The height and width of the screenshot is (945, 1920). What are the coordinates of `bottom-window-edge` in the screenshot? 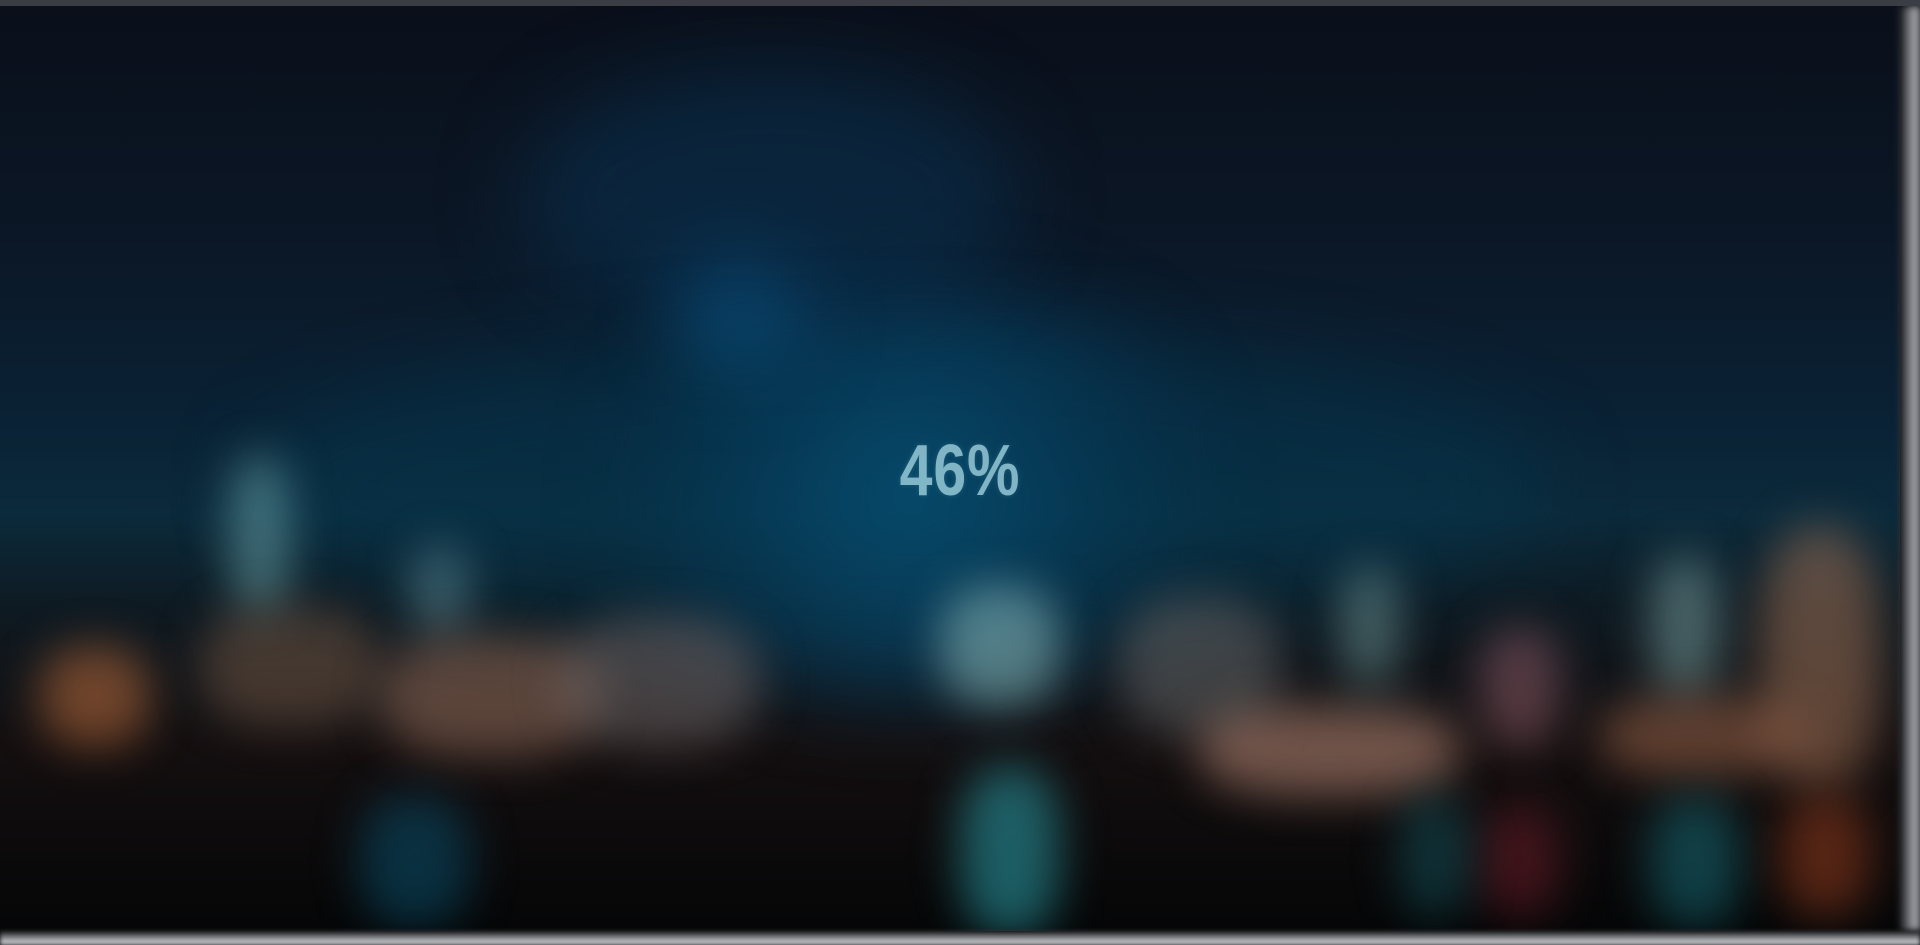 It's located at (960, 938).